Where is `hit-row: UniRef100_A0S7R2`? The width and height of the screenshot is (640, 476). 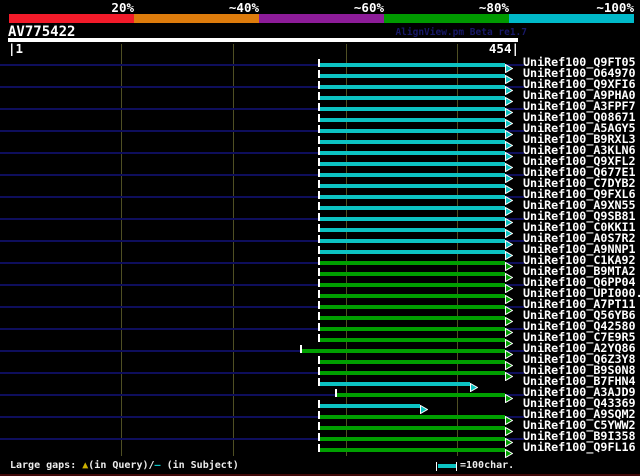 hit-row: UniRef100_A0S7R2 is located at coordinates (320, 240).